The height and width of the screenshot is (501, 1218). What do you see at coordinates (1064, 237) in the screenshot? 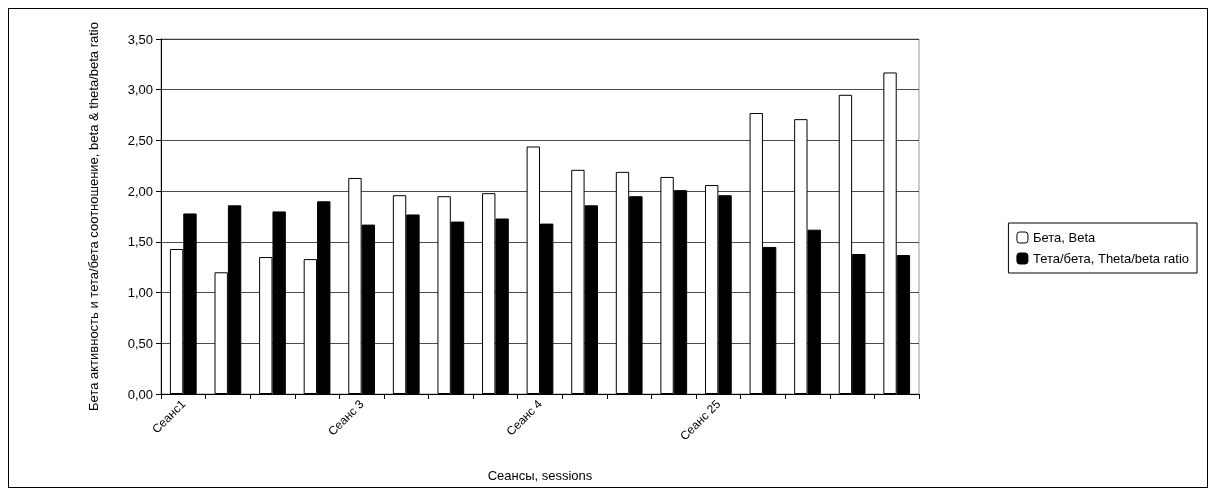
I see `legend-label: Бета, Beta` at bounding box center [1064, 237].